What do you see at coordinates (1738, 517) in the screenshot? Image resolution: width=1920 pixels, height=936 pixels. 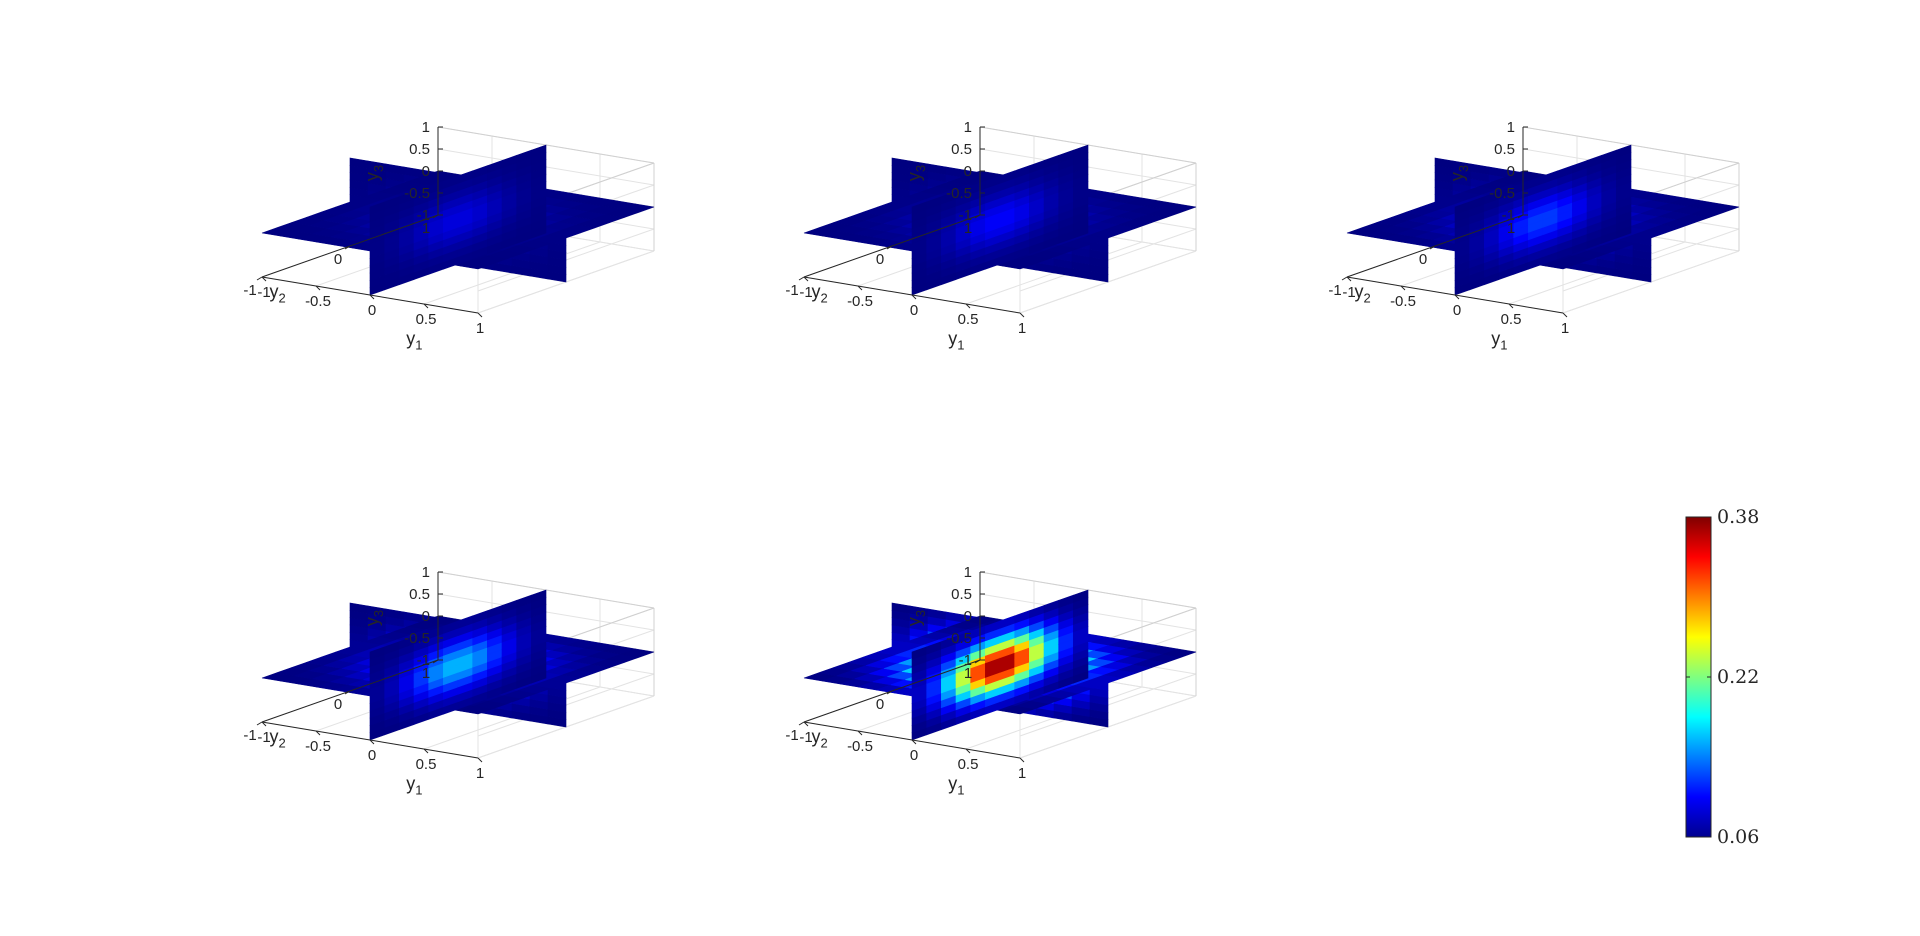 I see `colorbar-tick-label: 0.38` at bounding box center [1738, 517].